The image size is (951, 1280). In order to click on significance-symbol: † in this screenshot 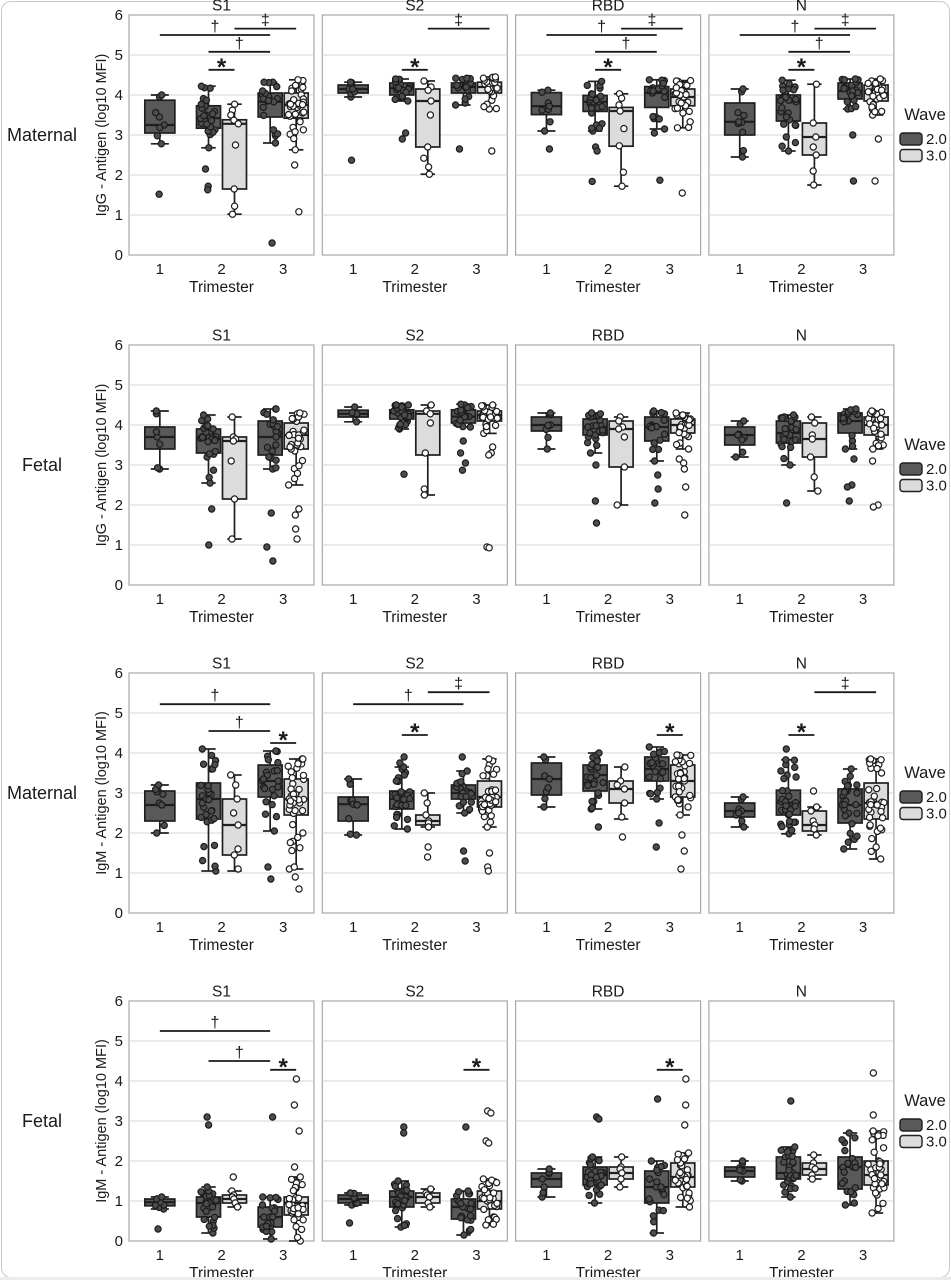, I will do `click(215, 27)`.